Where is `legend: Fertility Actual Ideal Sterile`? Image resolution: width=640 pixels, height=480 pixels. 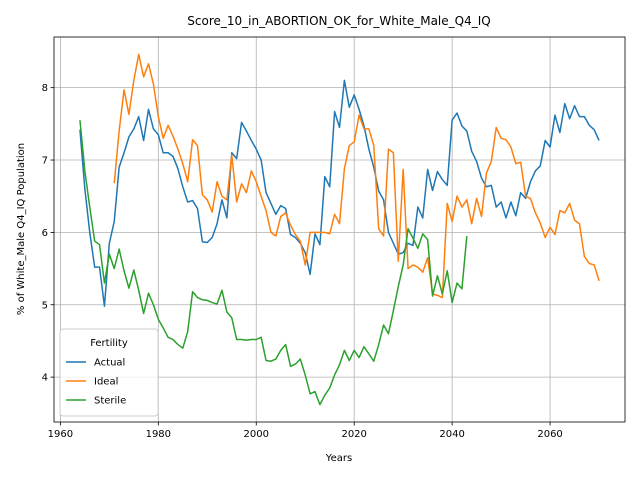
legend: Fertility Actual Ideal Sterile is located at coordinates (109, 372).